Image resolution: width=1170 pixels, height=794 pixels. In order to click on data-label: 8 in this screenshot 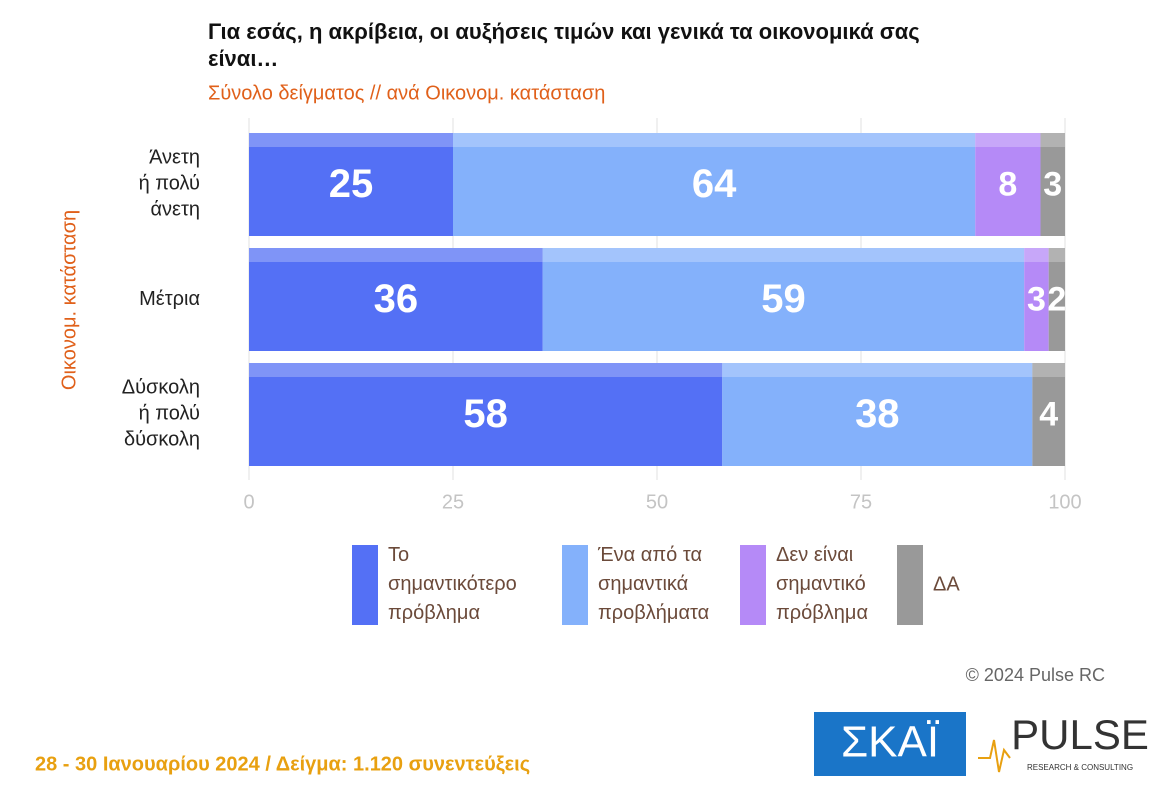, I will do `click(1007, 184)`.